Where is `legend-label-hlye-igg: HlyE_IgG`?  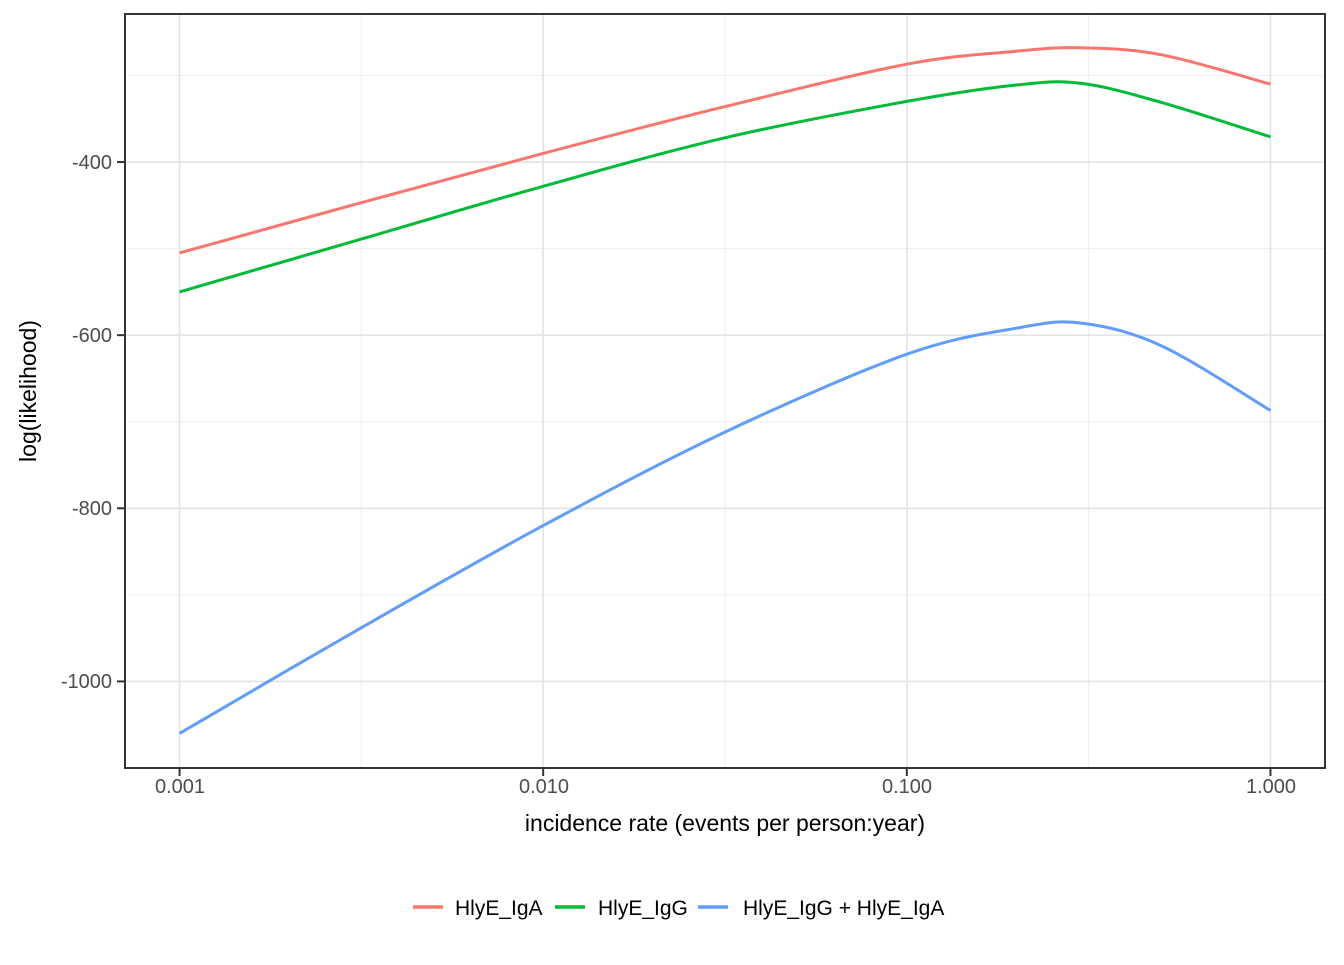
legend-label-hlye-igg: HlyE_IgG is located at coordinates (643, 908).